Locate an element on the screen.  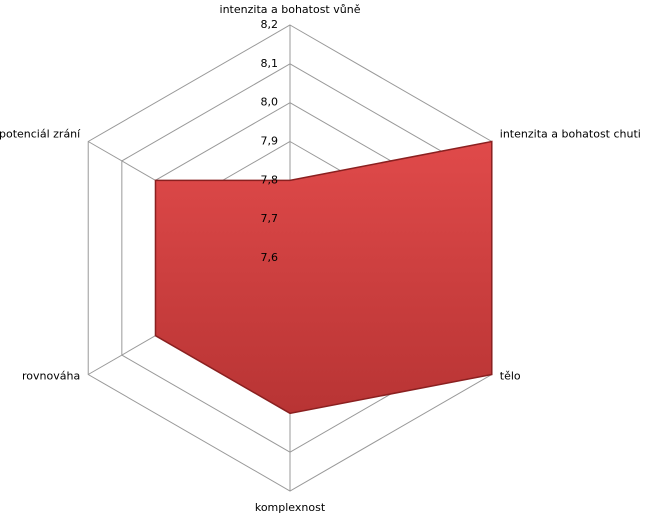
r-tick-label: 7,6 is located at coordinates (270, 257).